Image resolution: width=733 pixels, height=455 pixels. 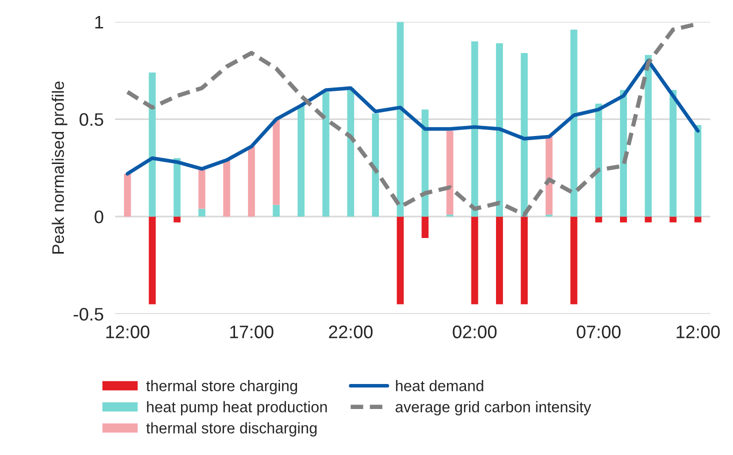 I want to click on legend-label: heat pump heat production, so click(x=237, y=408).